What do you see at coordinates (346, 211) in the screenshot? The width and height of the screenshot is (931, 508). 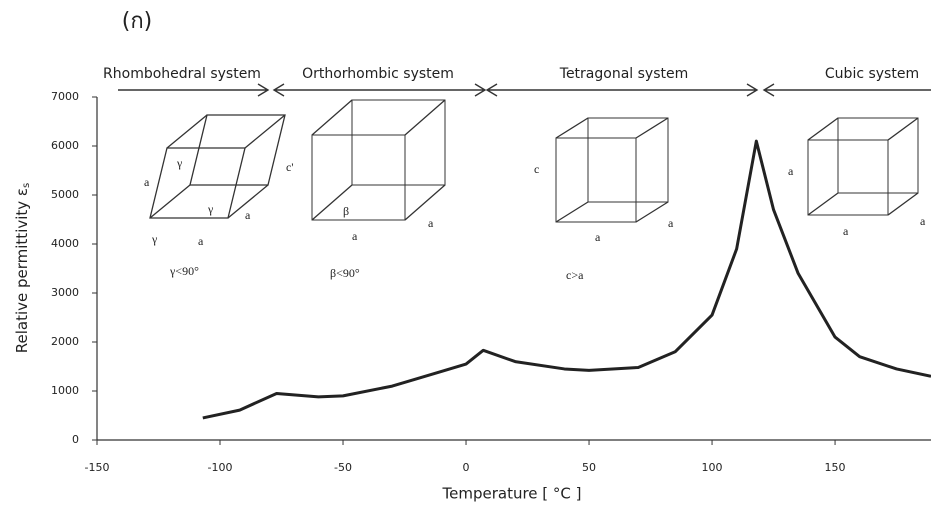 I see `annotation: β` at bounding box center [346, 211].